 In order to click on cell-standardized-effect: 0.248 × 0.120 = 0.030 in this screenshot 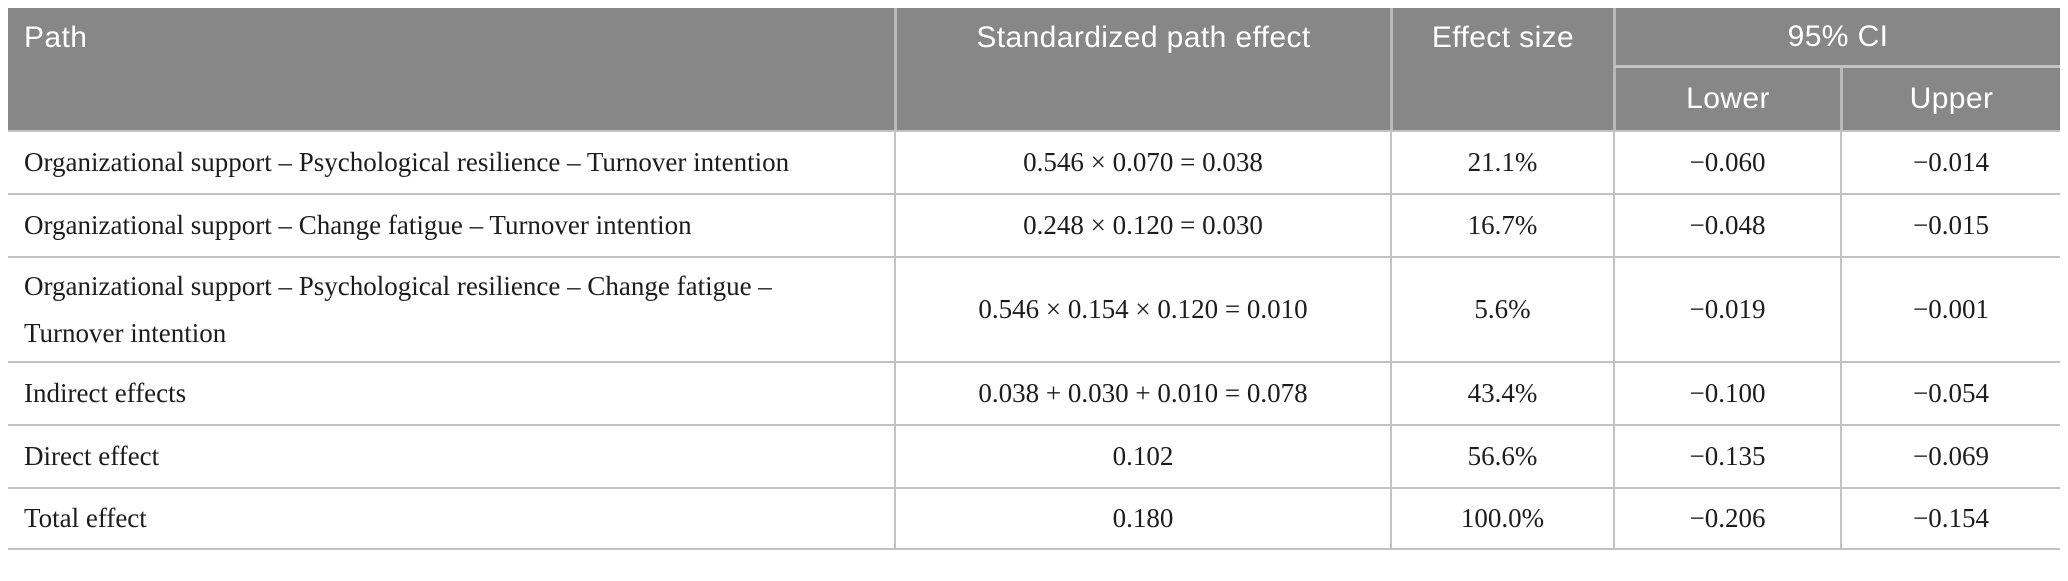, I will do `click(1142, 224)`.